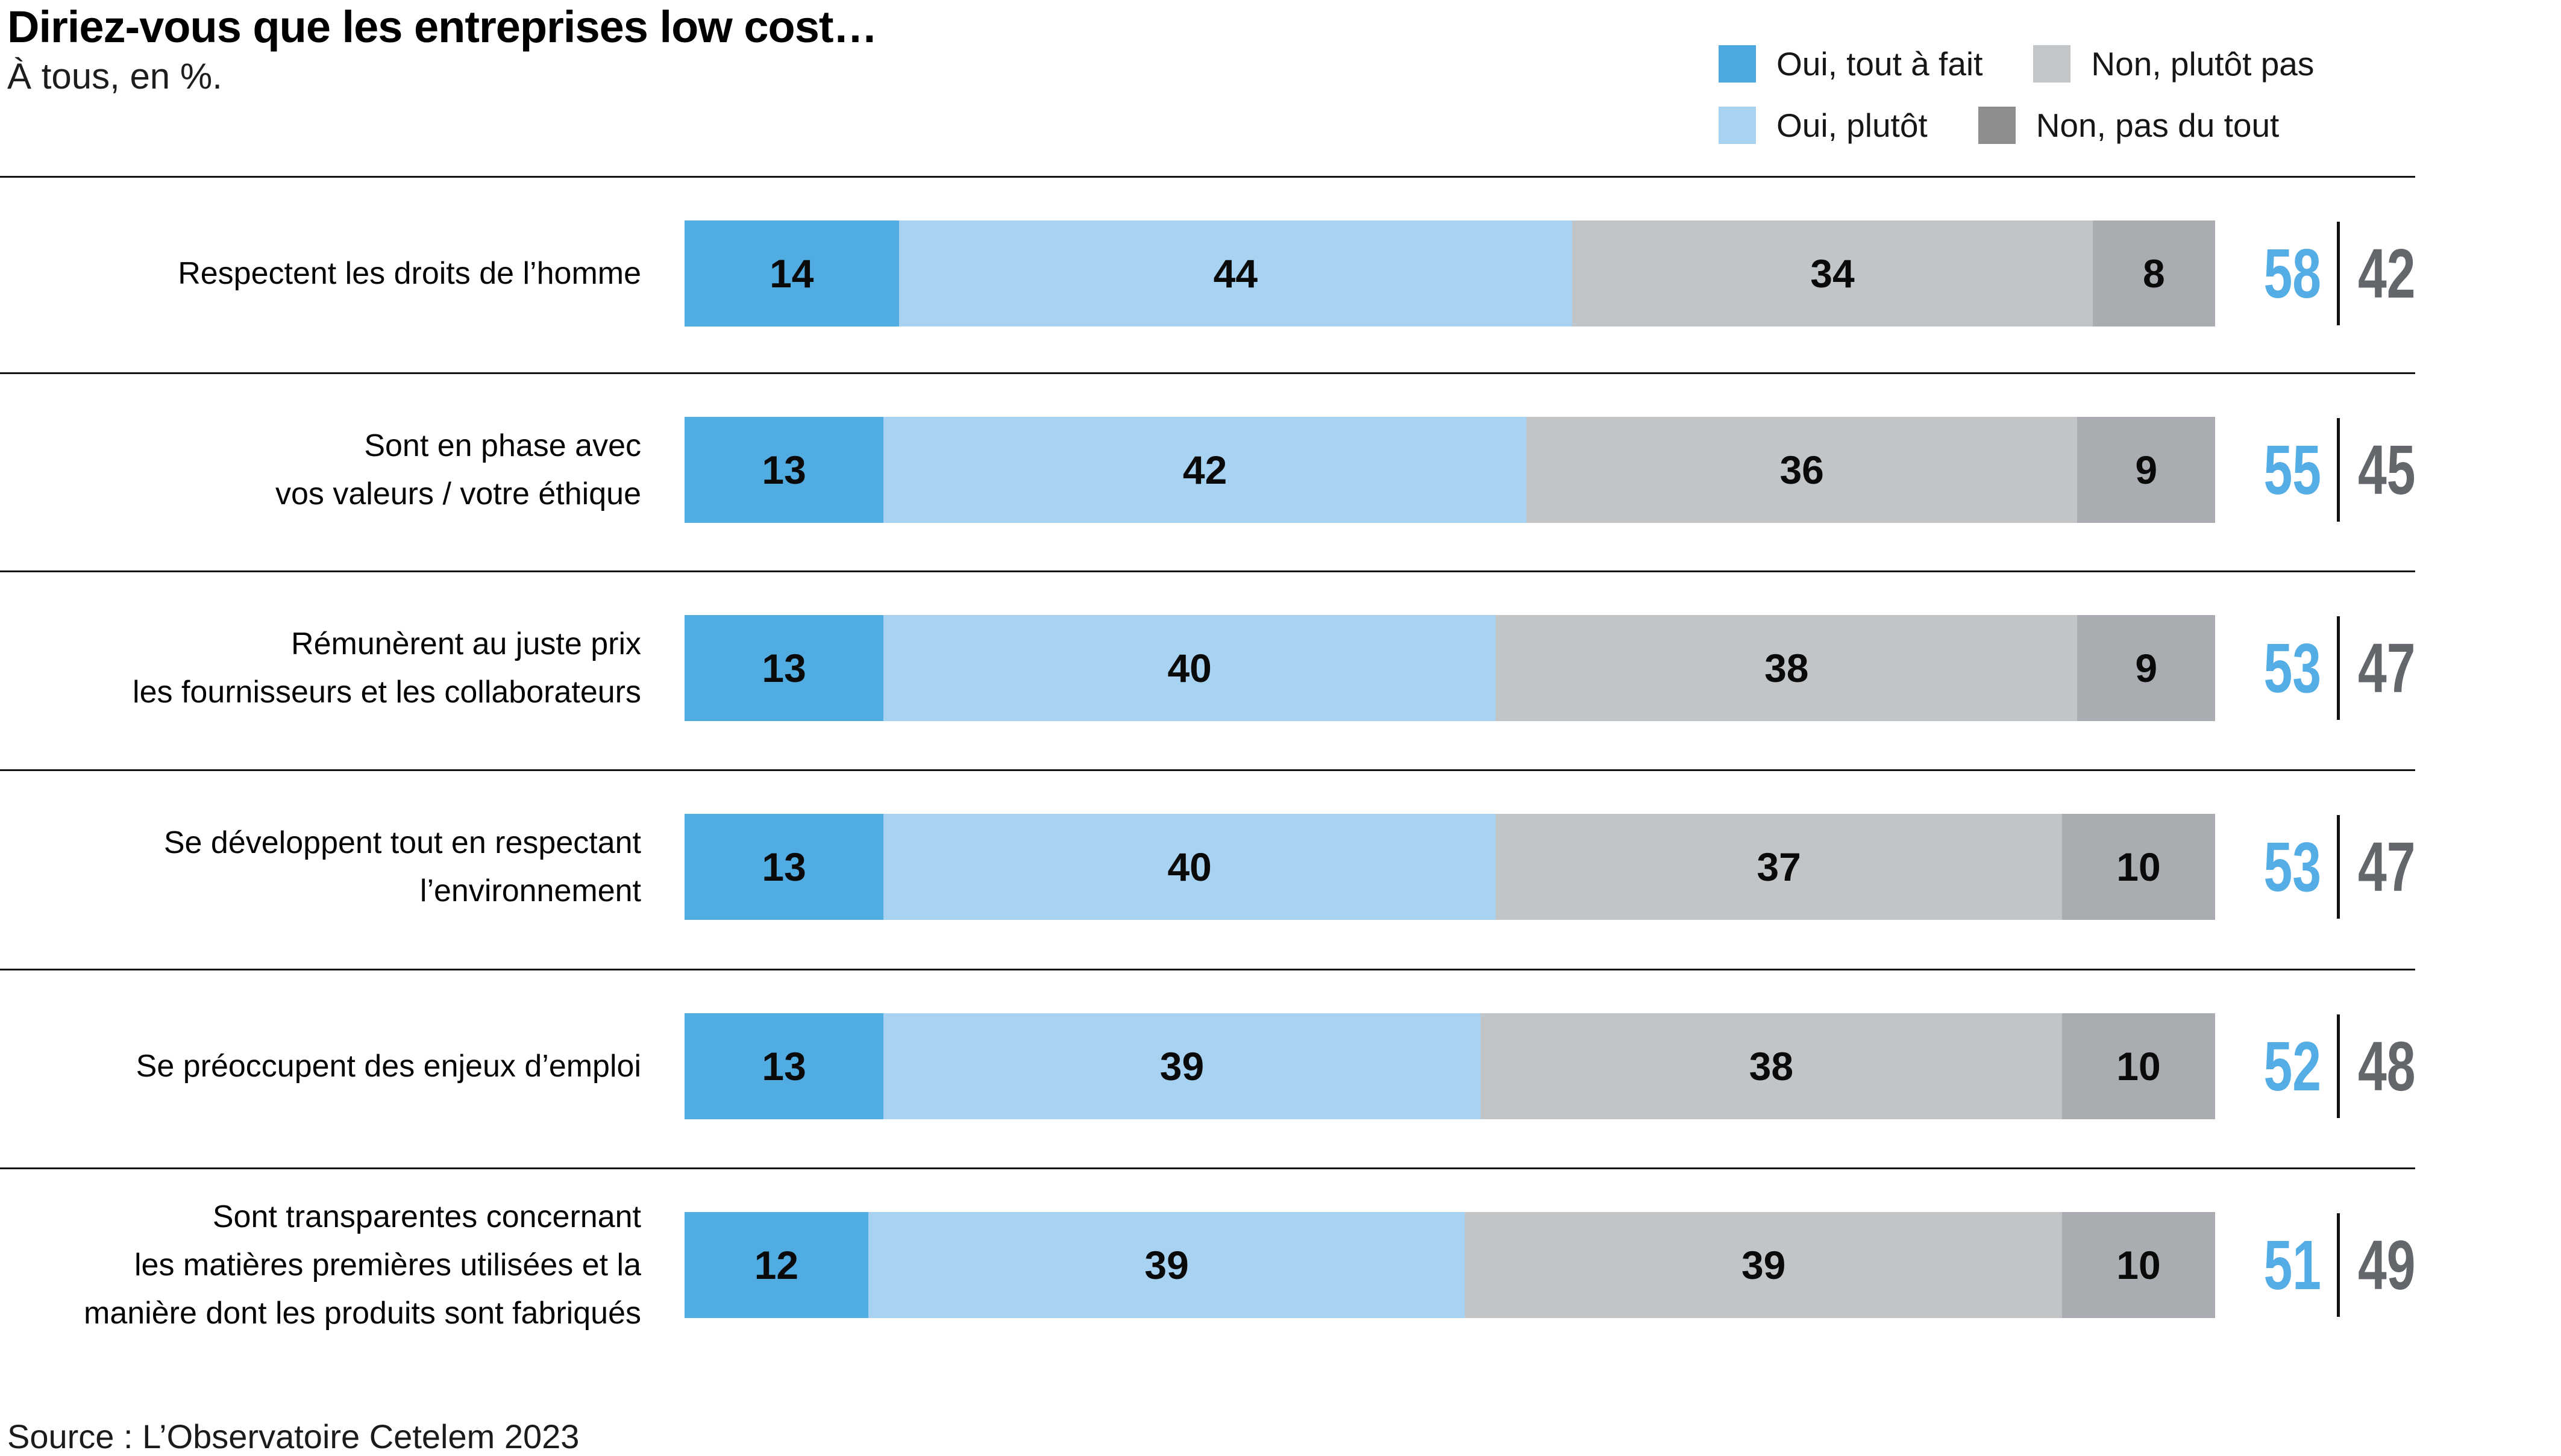 The image size is (2561, 1456). Describe the element at coordinates (402, 843) in the screenshot. I see `row-label-line: Se développent tout en respectant` at that location.